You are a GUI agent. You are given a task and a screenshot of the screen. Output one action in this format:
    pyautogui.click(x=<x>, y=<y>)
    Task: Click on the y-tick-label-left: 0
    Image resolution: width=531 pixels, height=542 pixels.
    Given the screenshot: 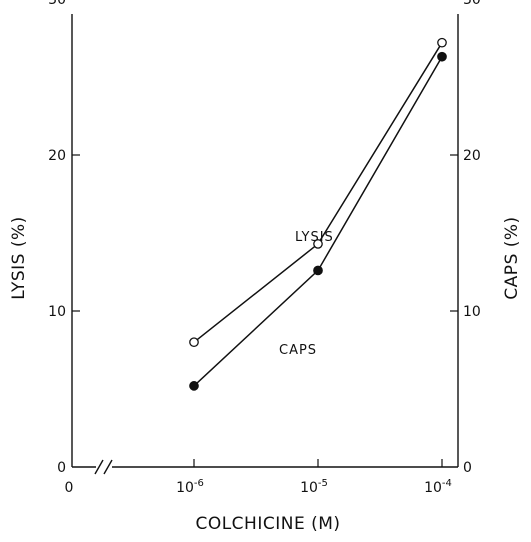 What is the action you would take?
    pyautogui.click(x=61, y=468)
    